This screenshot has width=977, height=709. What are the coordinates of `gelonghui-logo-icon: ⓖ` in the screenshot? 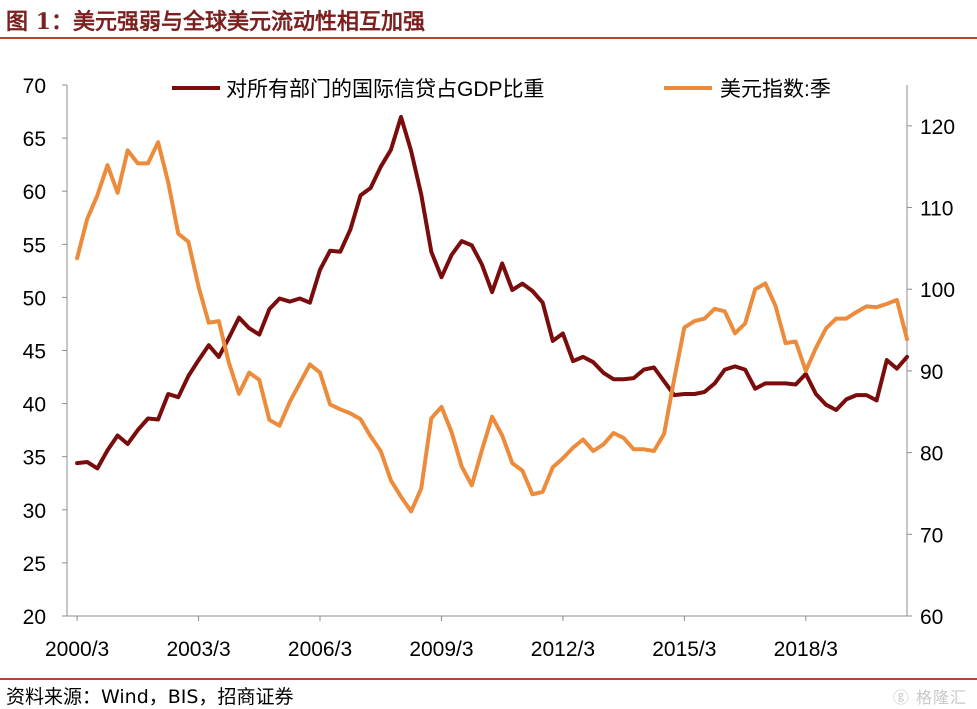 It's located at (901, 697).